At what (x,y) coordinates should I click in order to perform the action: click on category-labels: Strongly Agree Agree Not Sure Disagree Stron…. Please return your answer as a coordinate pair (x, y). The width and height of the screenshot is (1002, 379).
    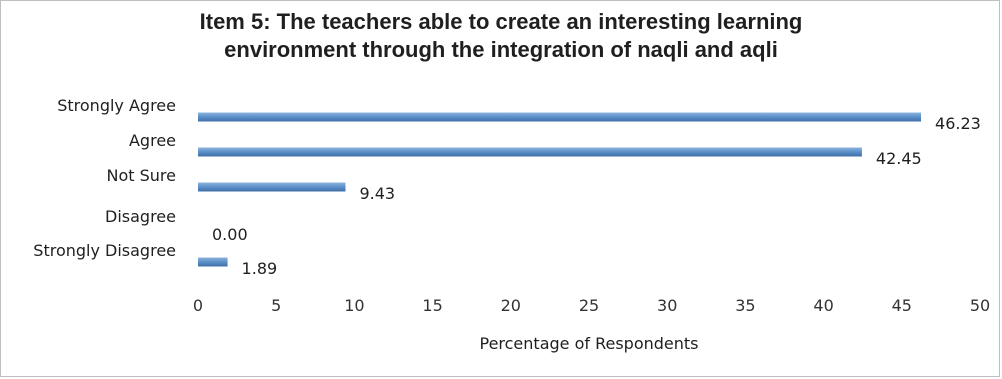
    Looking at the image, I should click on (104, 178).